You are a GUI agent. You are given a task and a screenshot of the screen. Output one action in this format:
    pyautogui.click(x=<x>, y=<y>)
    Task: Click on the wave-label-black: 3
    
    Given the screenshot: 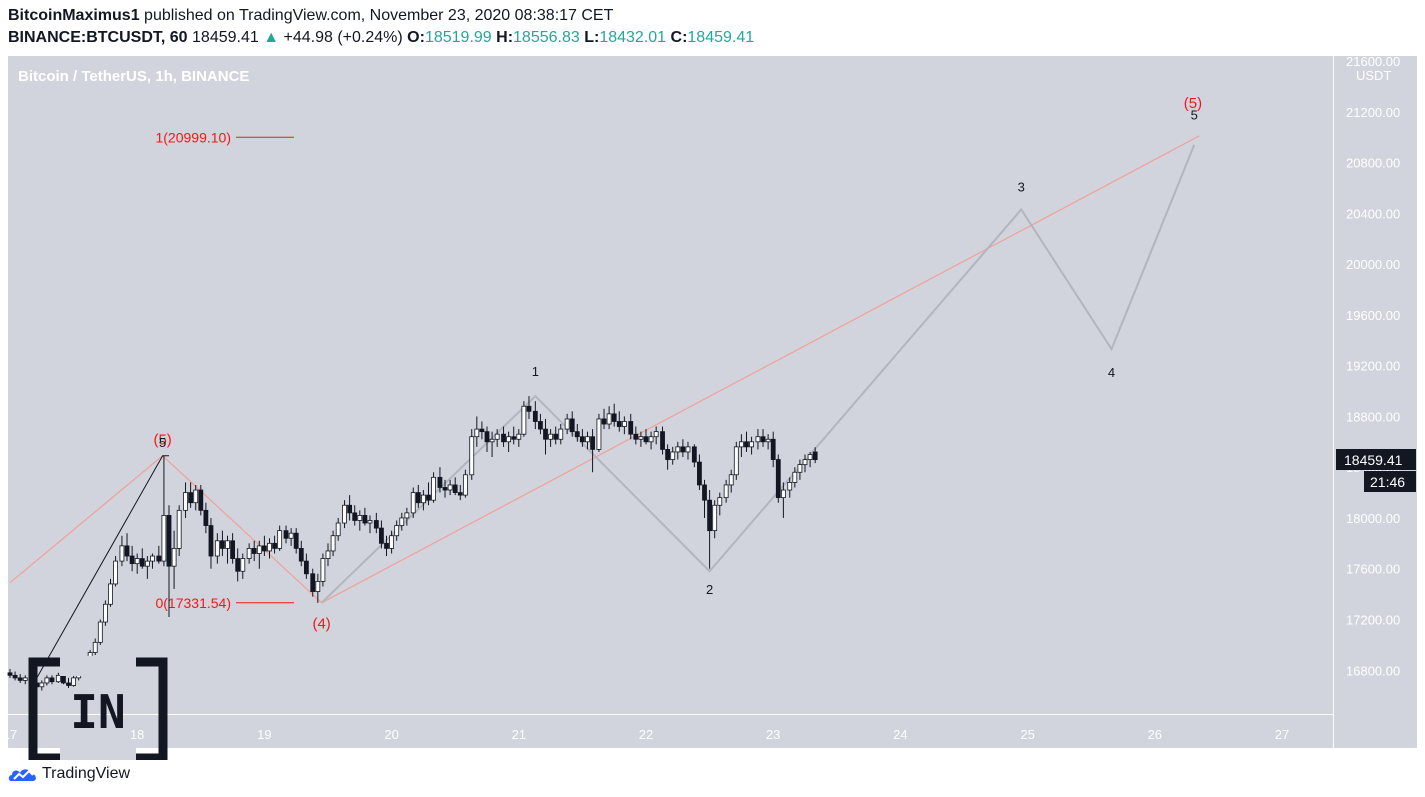 What is the action you would take?
    pyautogui.click(x=1021, y=187)
    